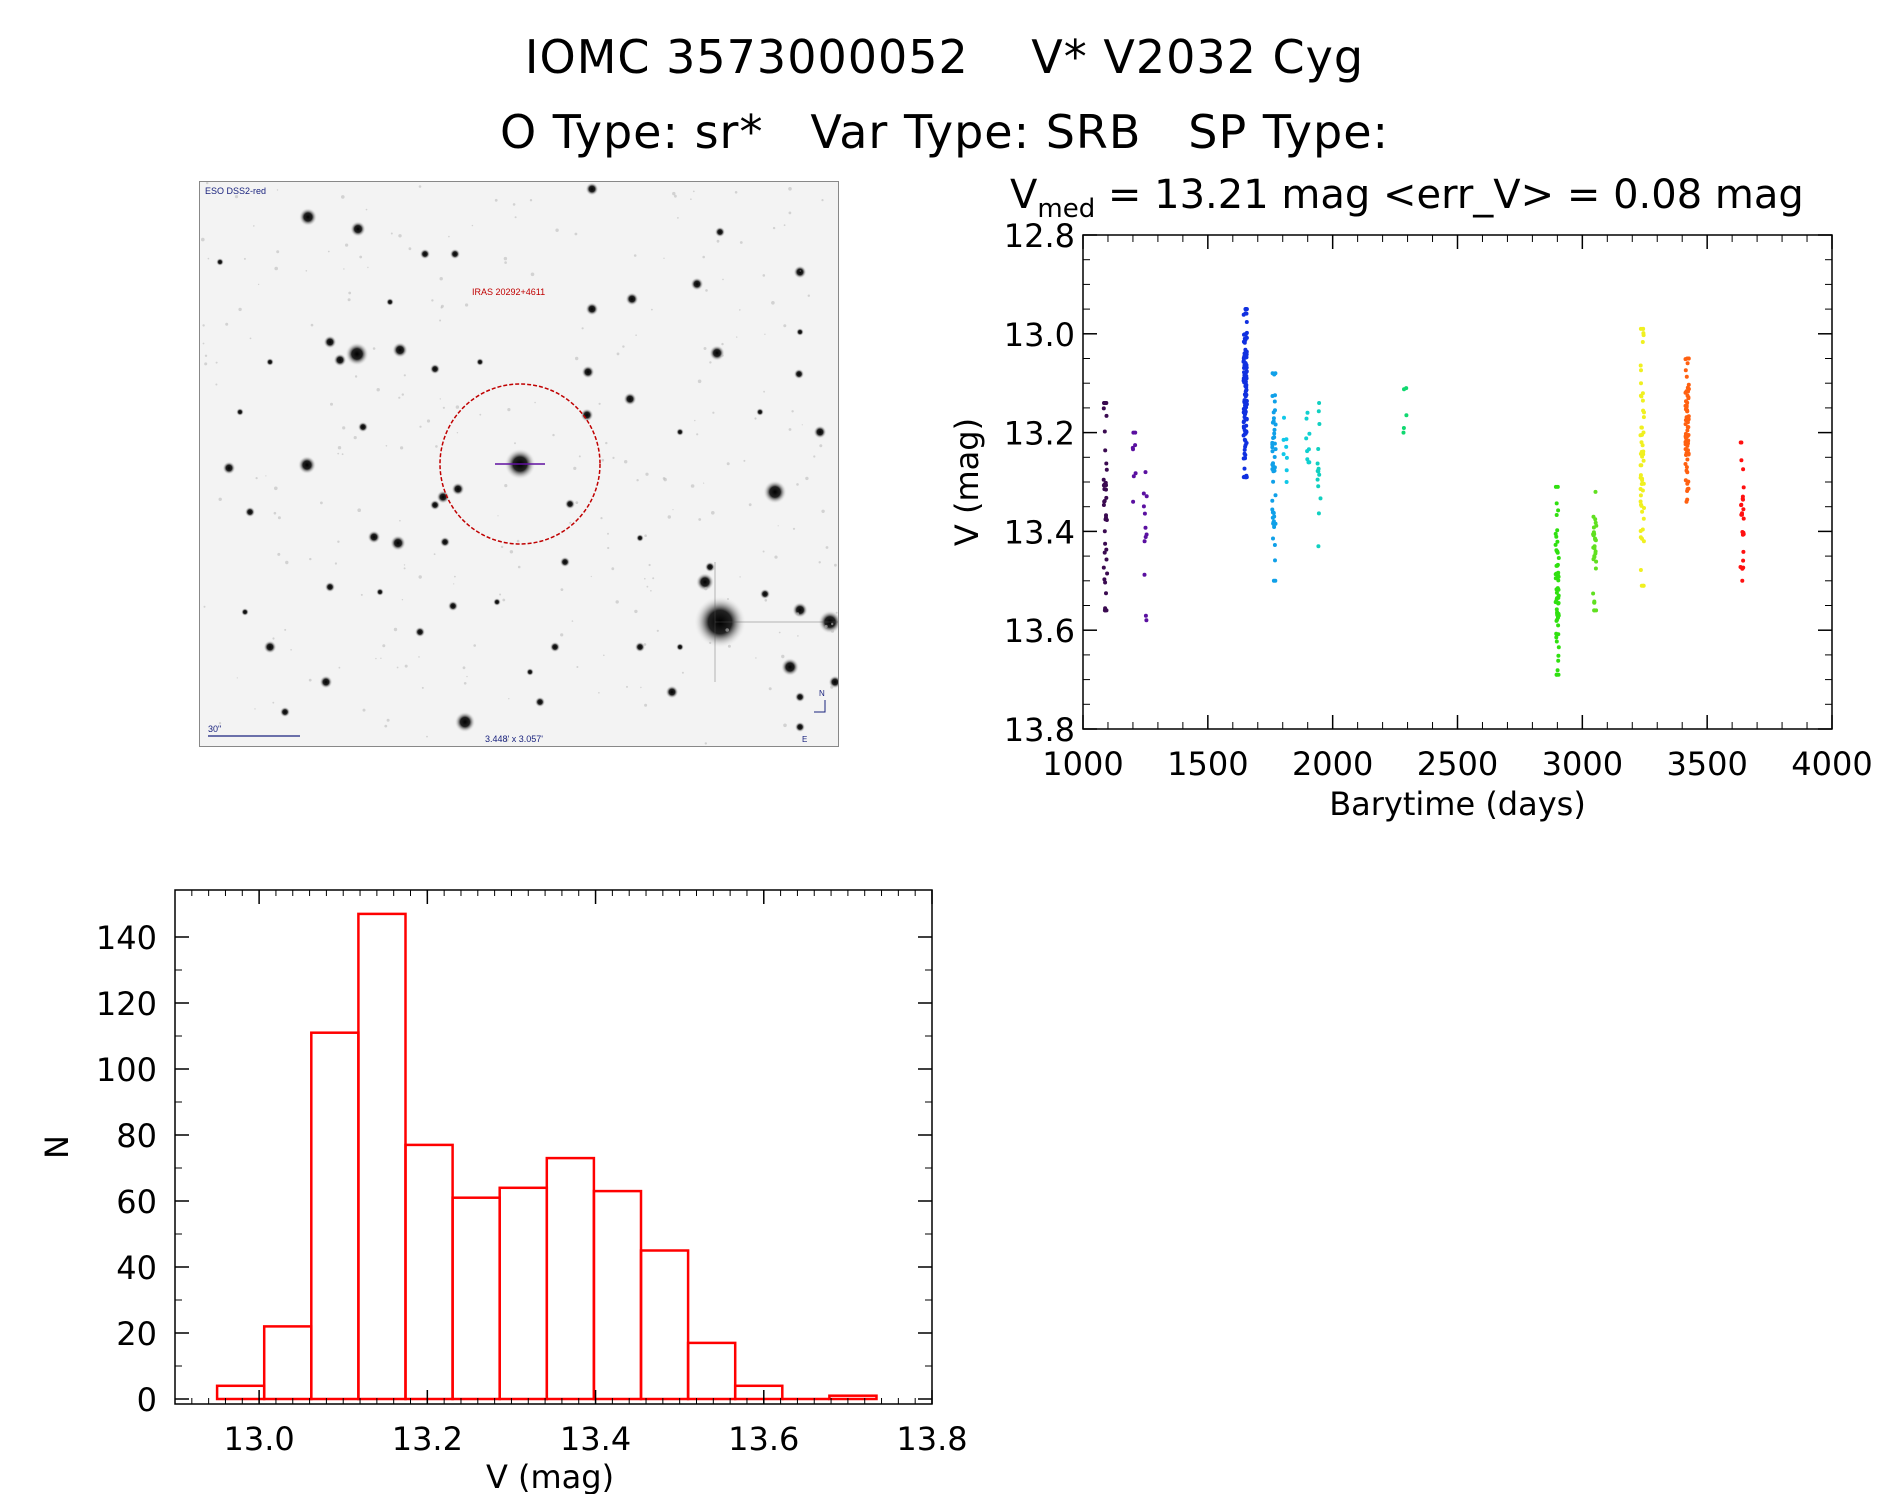 The width and height of the screenshot is (1889, 1494). Describe the element at coordinates (1024, 195) in the screenshot. I see `vmed-symbol: V` at that location.